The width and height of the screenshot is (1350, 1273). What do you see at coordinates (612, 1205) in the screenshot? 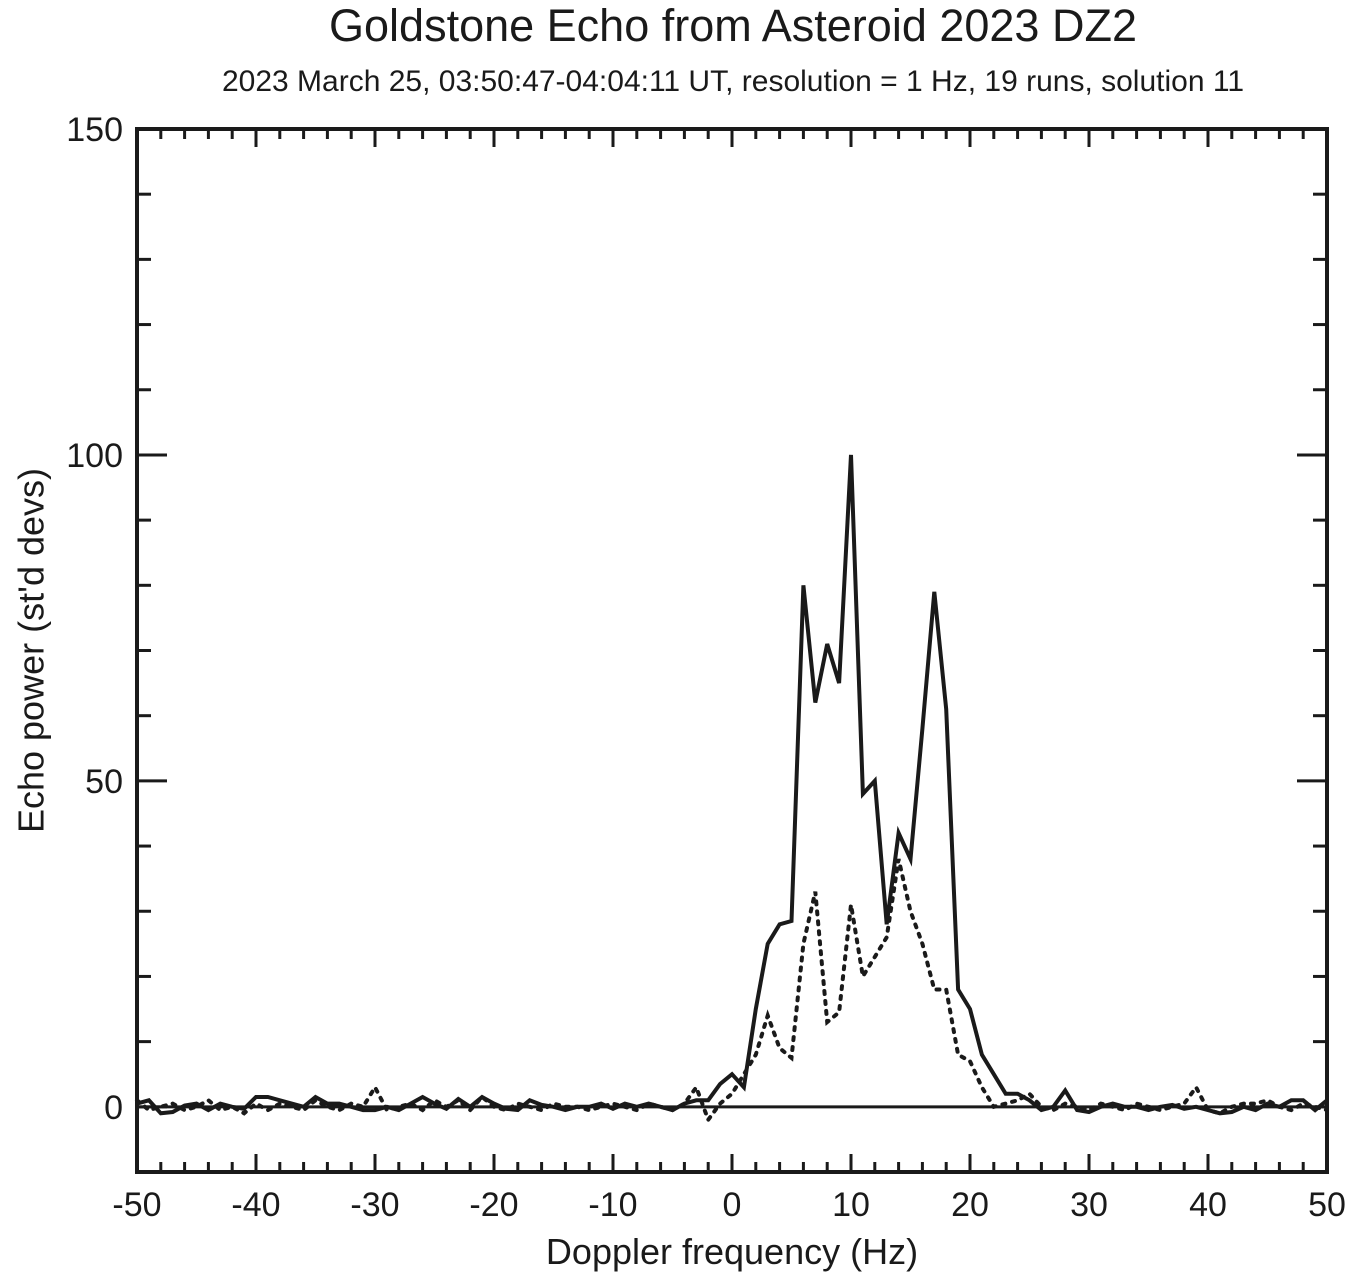
I see `x-tick-label: -10` at bounding box center [612, 1205].